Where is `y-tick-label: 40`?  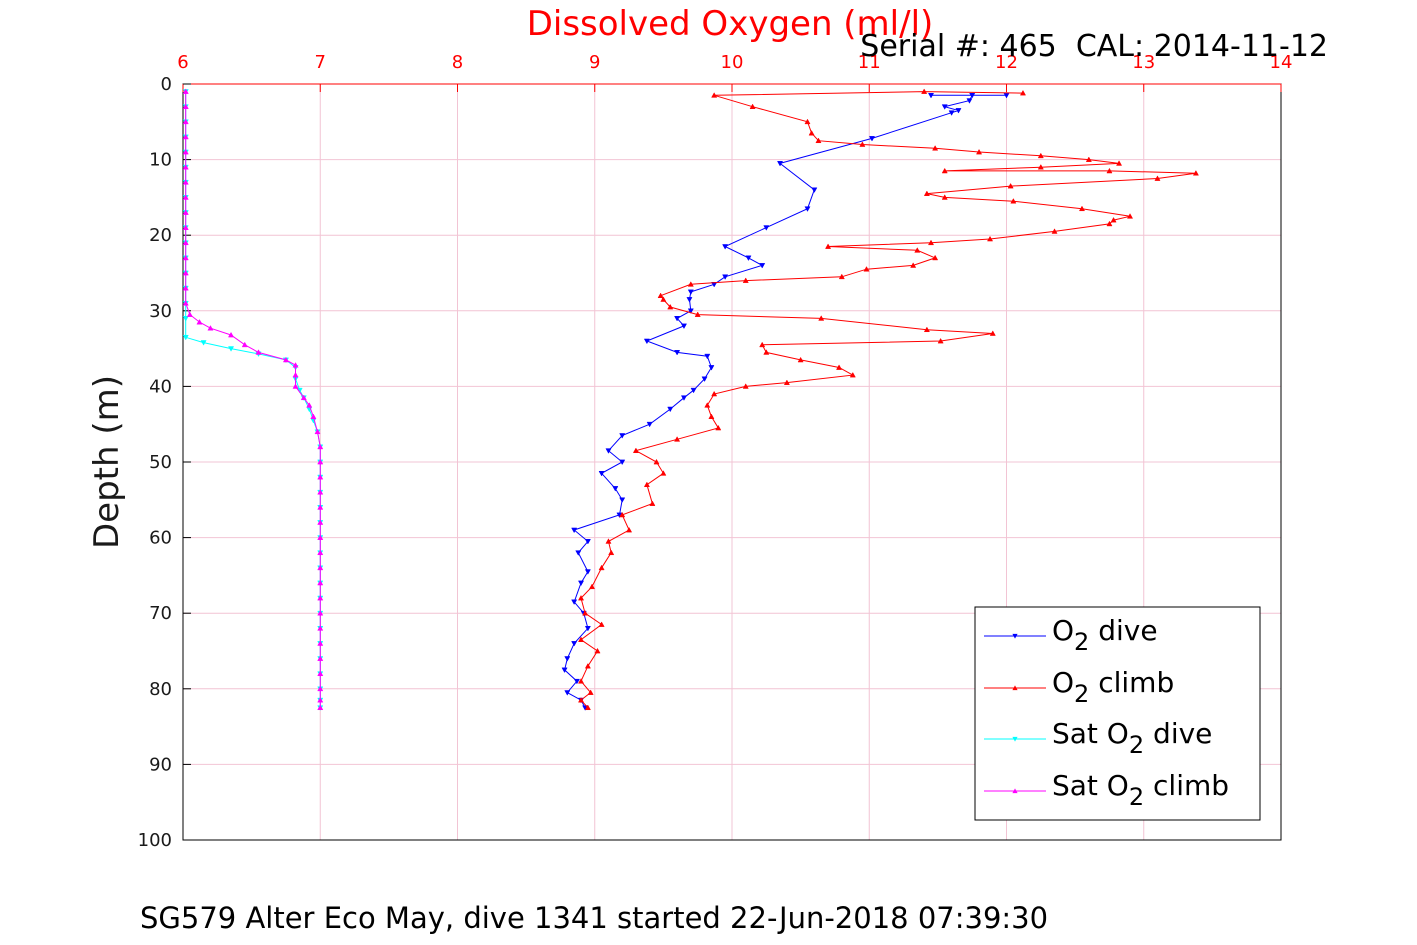 y-tick-label: 40 is located at coordinates (160, 386).